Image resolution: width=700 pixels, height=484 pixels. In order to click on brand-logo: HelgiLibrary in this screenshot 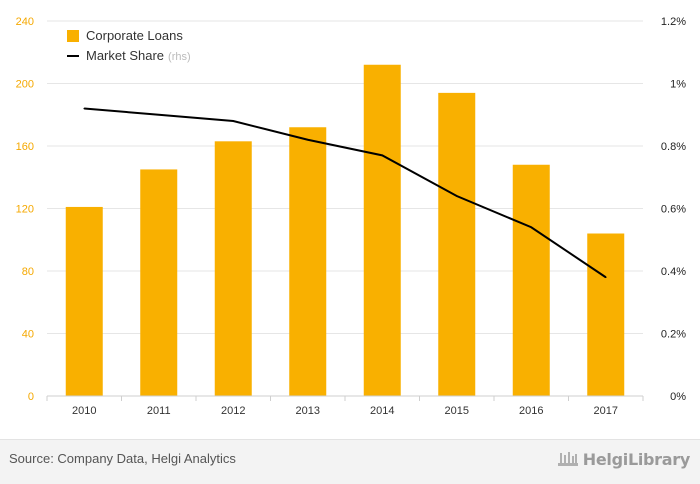, I will do `click(623, 459)`.